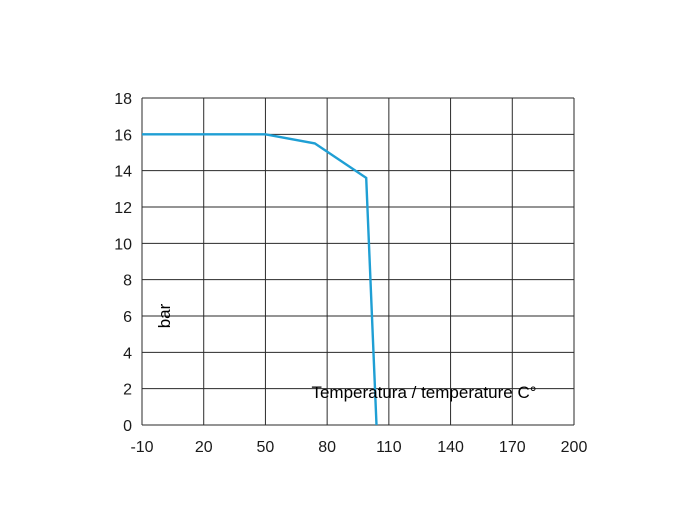 Image resolution: width=700 pixels, height=520 pixels. What do you see at coordinates (123, 99) in the screenshot?
I see `y-tick-label: 18` at bounding box center [123, 99].